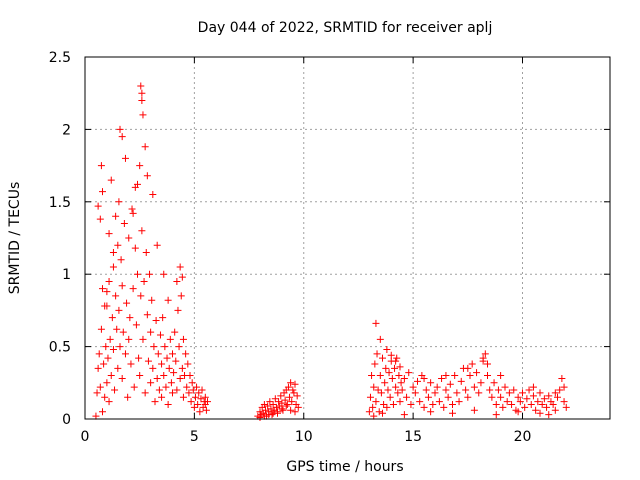 Image resolution: width=640 pixels, height=480 pixels. I want to click on y-tick-label: 2, so click(66, 130).